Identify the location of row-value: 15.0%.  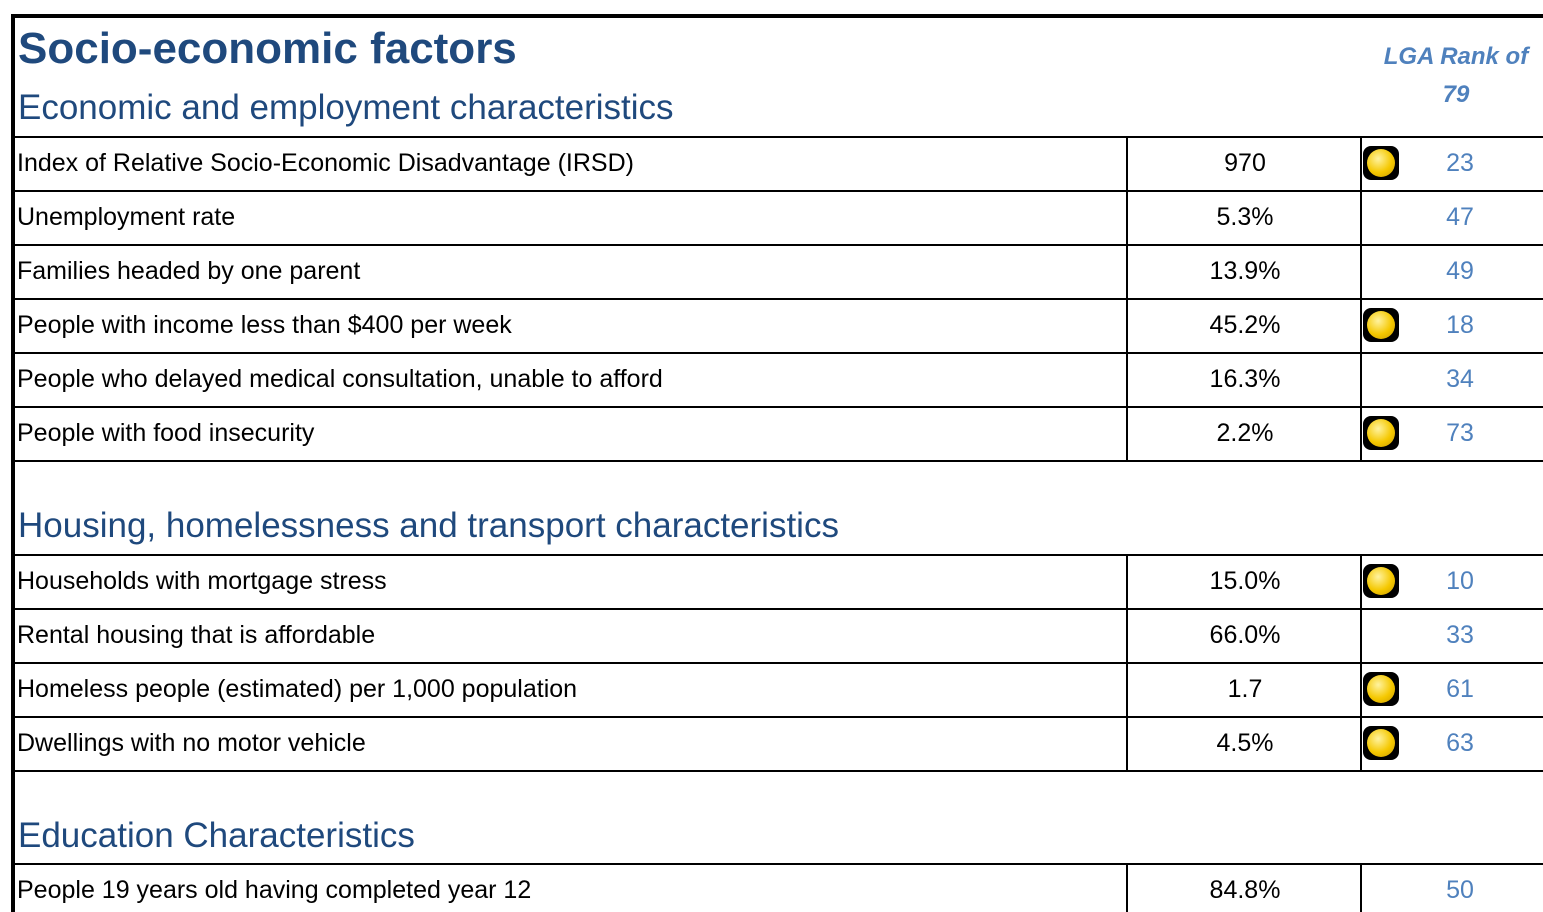
(1245, 581).